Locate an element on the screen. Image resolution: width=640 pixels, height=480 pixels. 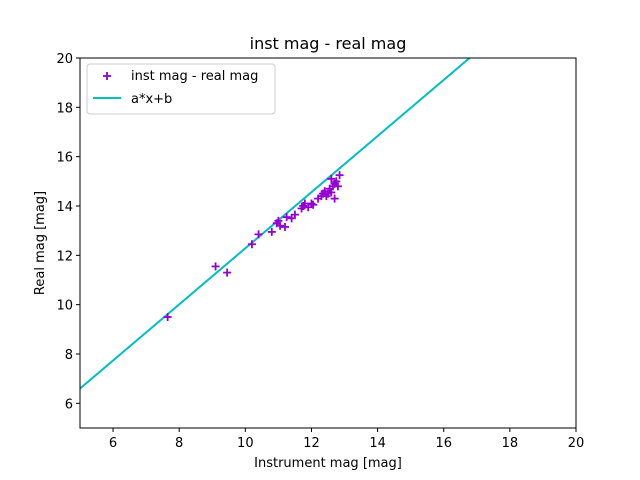
x-tick-label: 12 is located at coordinates (311, 443).